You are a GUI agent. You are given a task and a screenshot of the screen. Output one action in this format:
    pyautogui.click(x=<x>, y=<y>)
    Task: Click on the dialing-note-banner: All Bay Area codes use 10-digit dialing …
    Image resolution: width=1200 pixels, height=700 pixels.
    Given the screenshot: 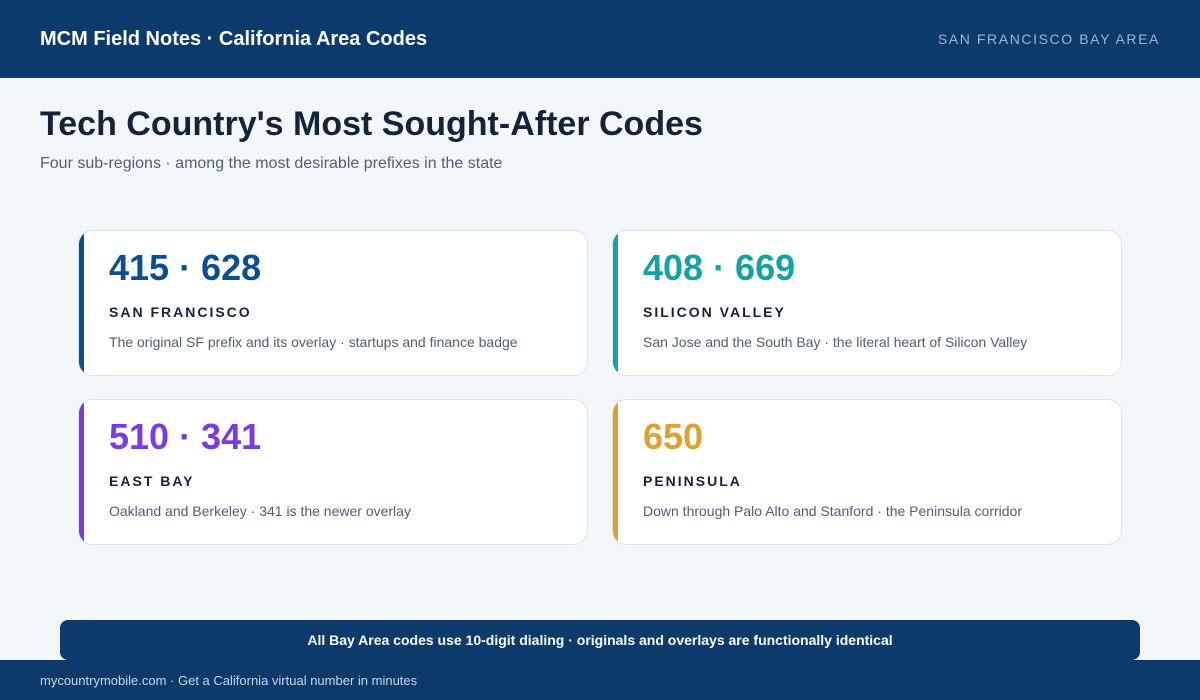 What is the action you would take?
    pyautogui.click(x=600, y=640)
    